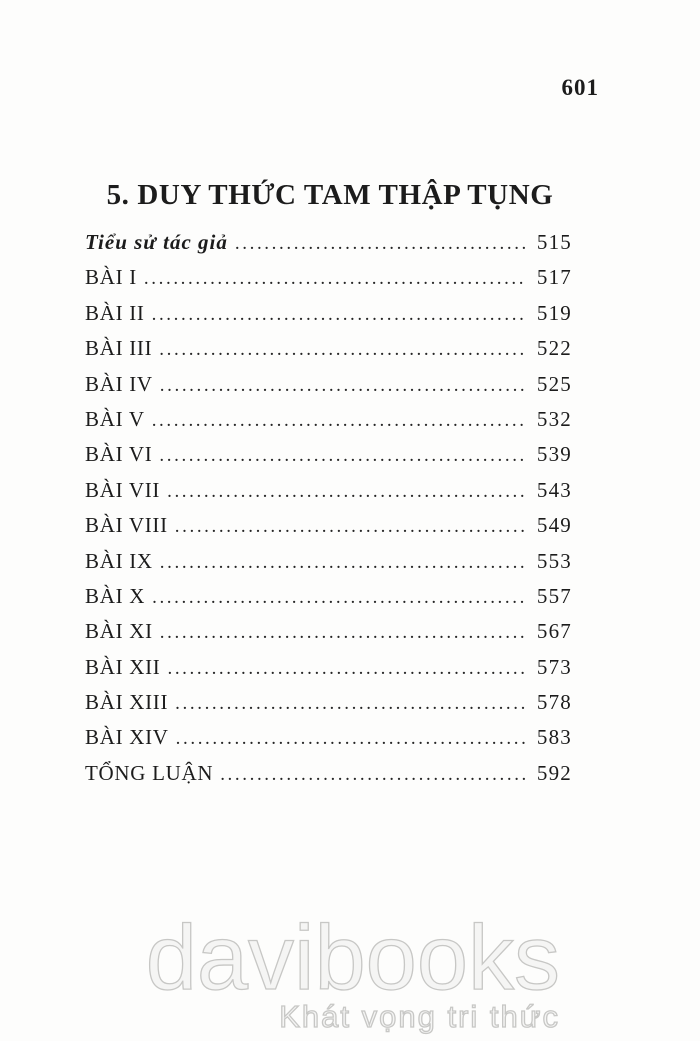 Image resolution: width=700 pixels, height=1041 pixels. What do you see at coordinates (119, 631) in the screenshot?
I see `toc-entry-label: BÀI XI` at bounding box center [119, 631].